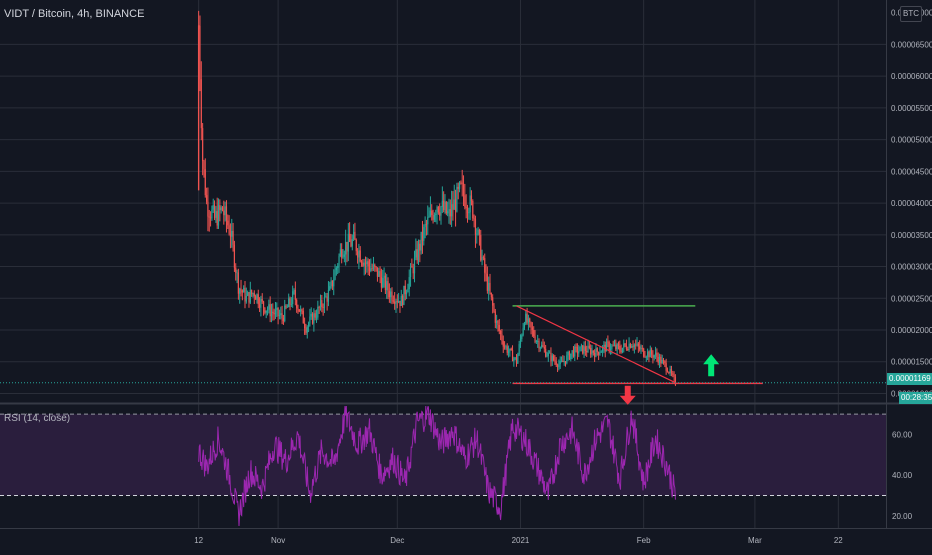 The width and height of the screenshot is (932, 555). Describe the element at coordinates (37, 418) in the screenshot. I see `rsi-title: RSI (14, close)` at that location.